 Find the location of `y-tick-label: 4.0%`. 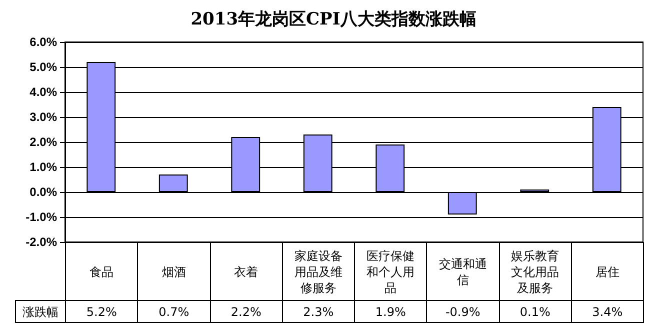

y-tick-label: 4.0% is located at coordinates (44, 92).